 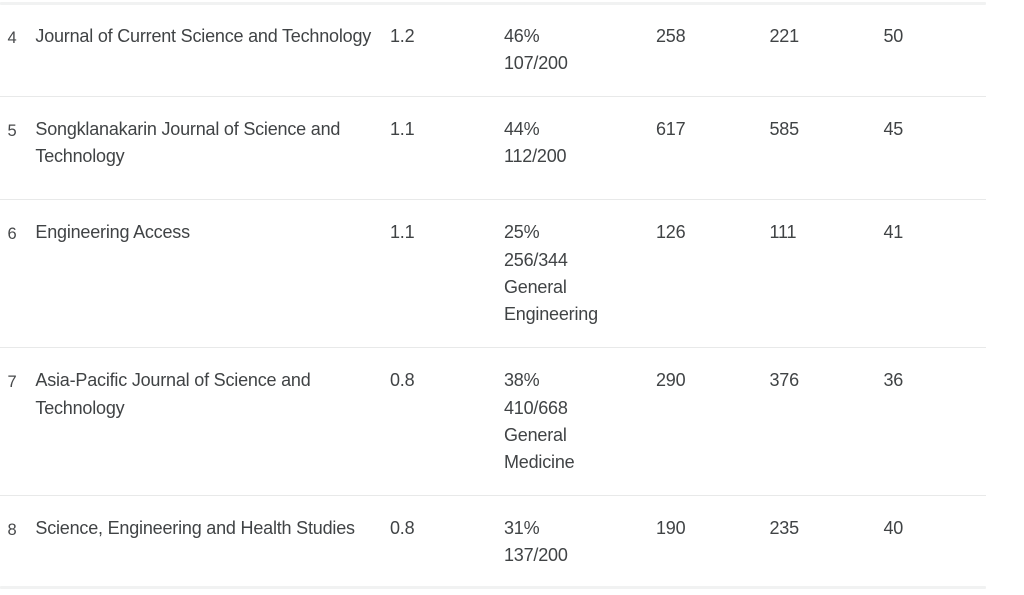 I want to click on percentile-value: 38%, so click(x=522, y=380).